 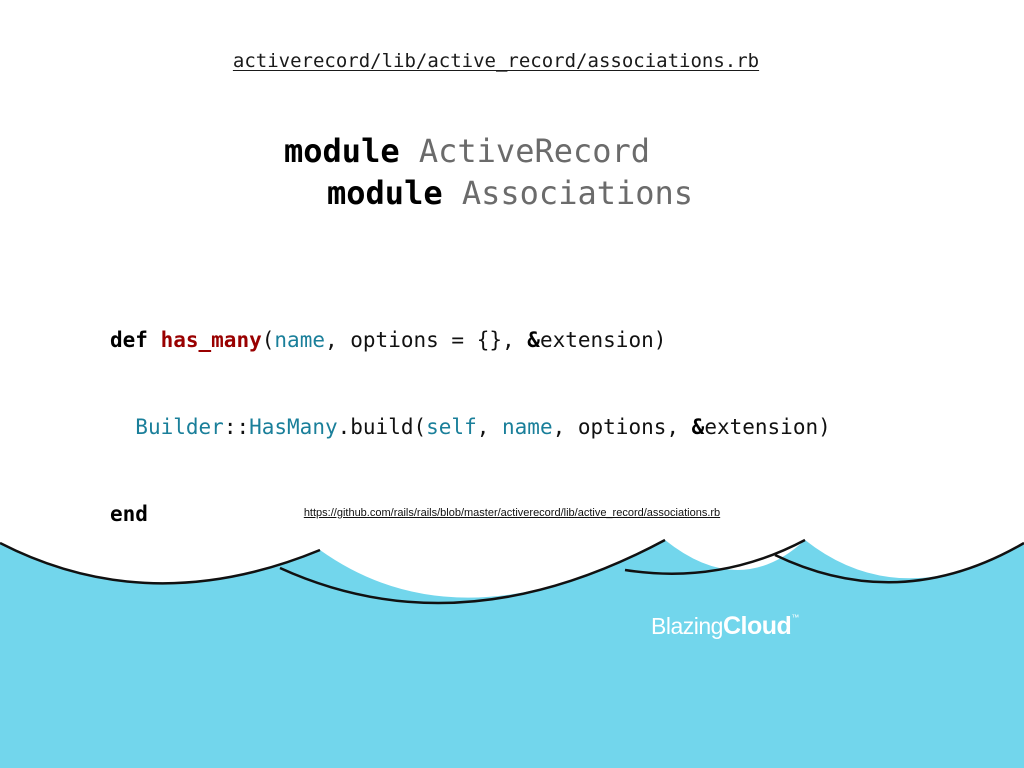 I want to click on module-line-activerecord: module ActiveRecord, so click(x=467, y=151).